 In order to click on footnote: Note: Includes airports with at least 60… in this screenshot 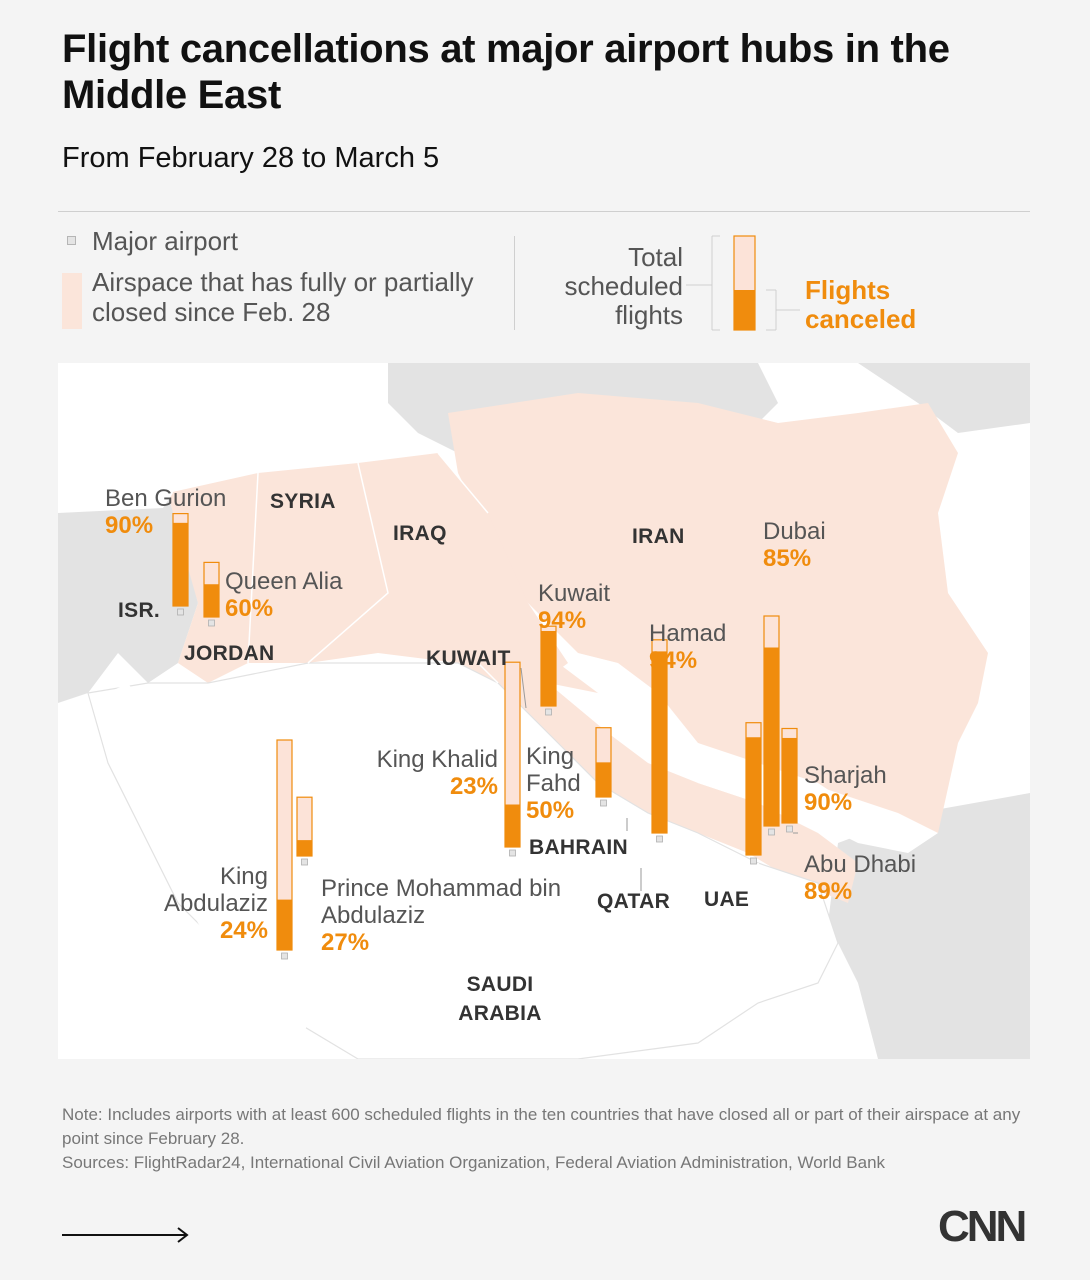, I will do `click(557, 1139)`.